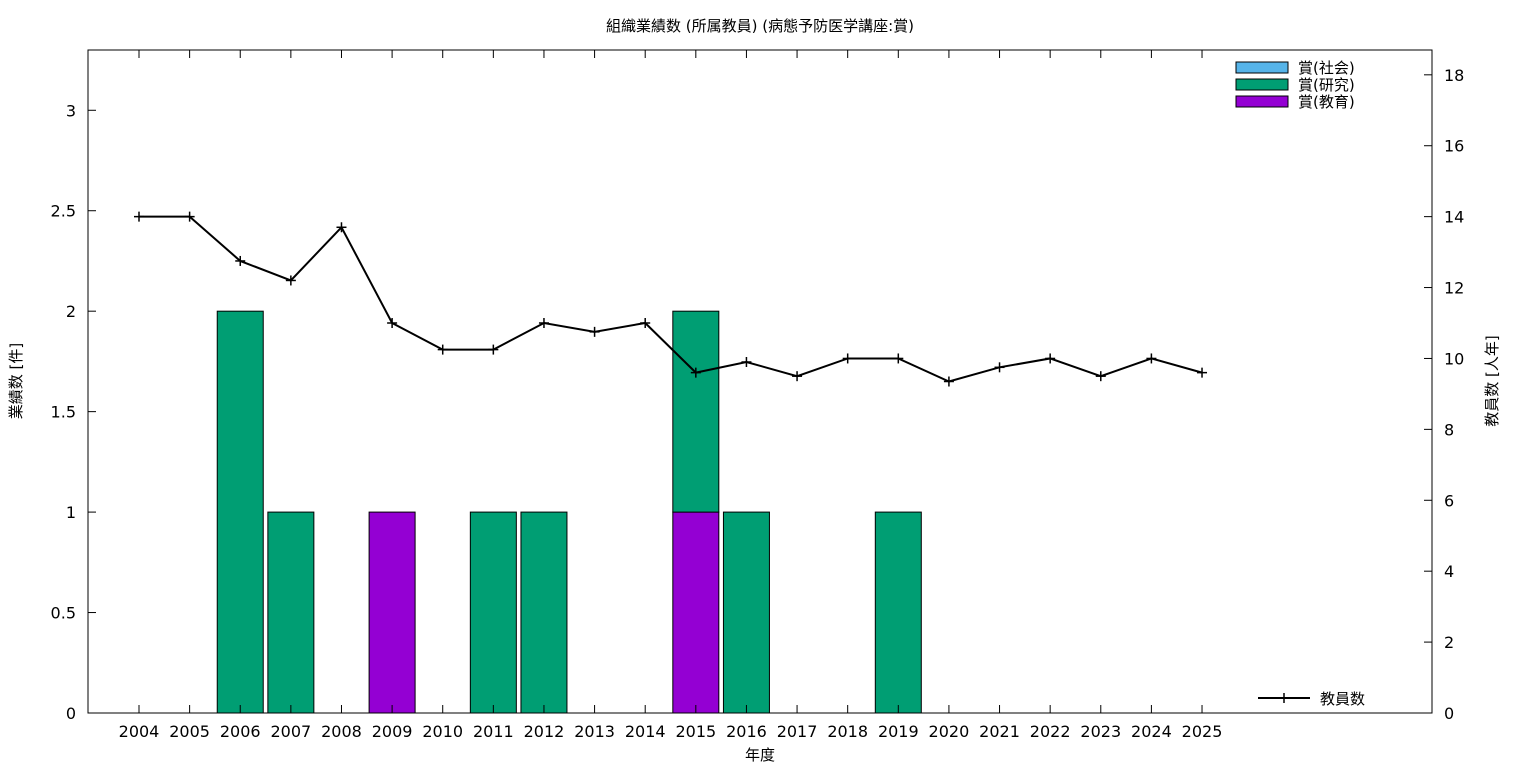 This screenshot has height=768, width=1536. Describe the element at coordinates (71, 713) in the screenshot. I see `y-tick-label: 0` at that location.